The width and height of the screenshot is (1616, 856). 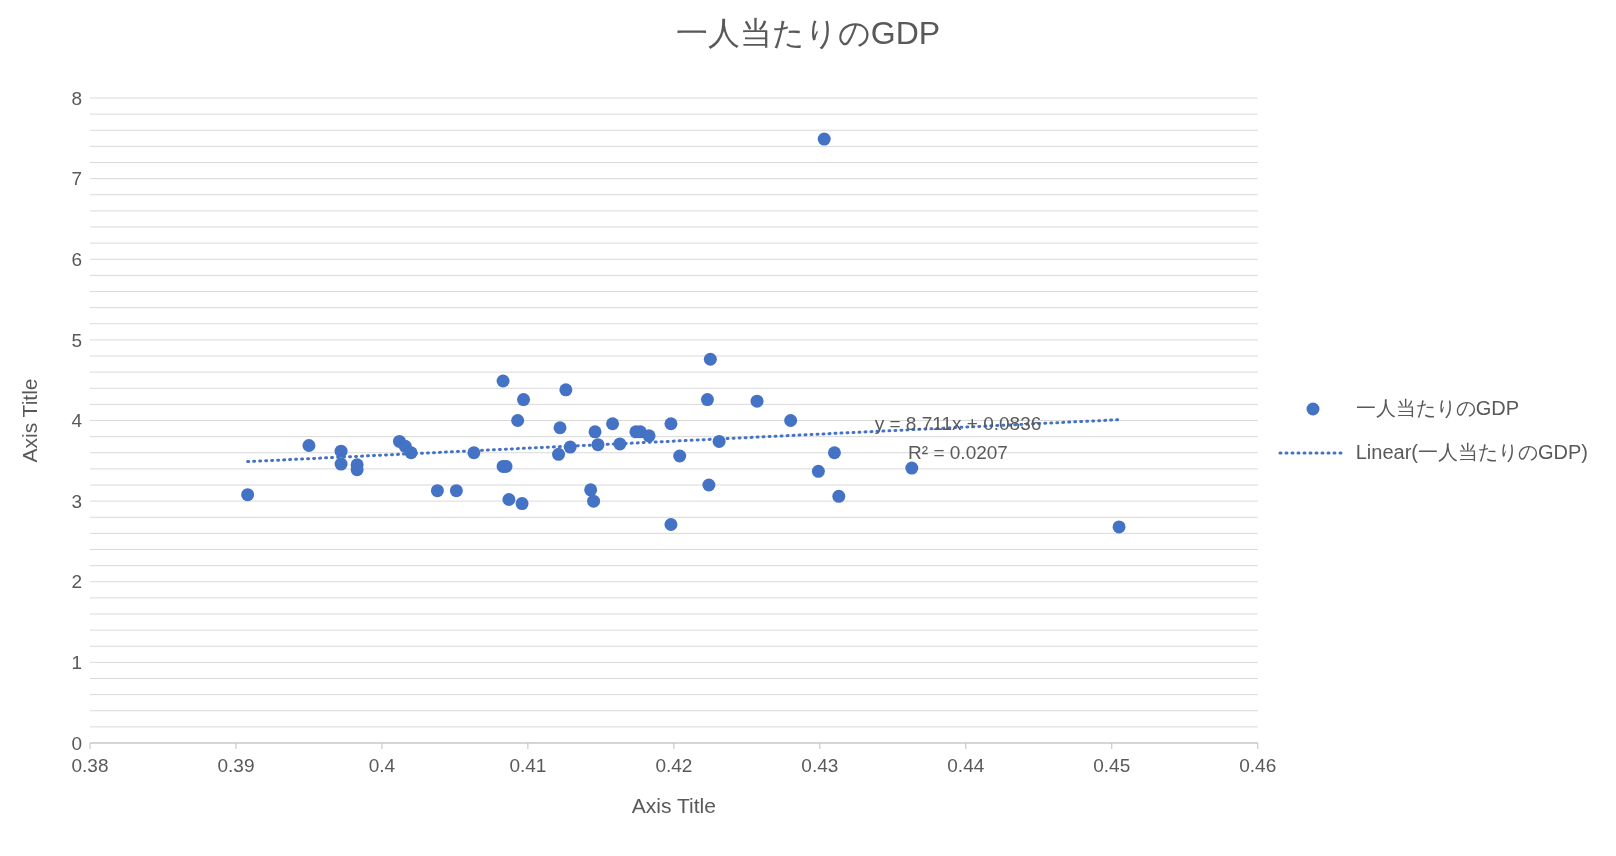 What do you see at coordinates (76, 340) in the screenshot?
I see `y-tick-label: 5` at bounding box center [76, 340].